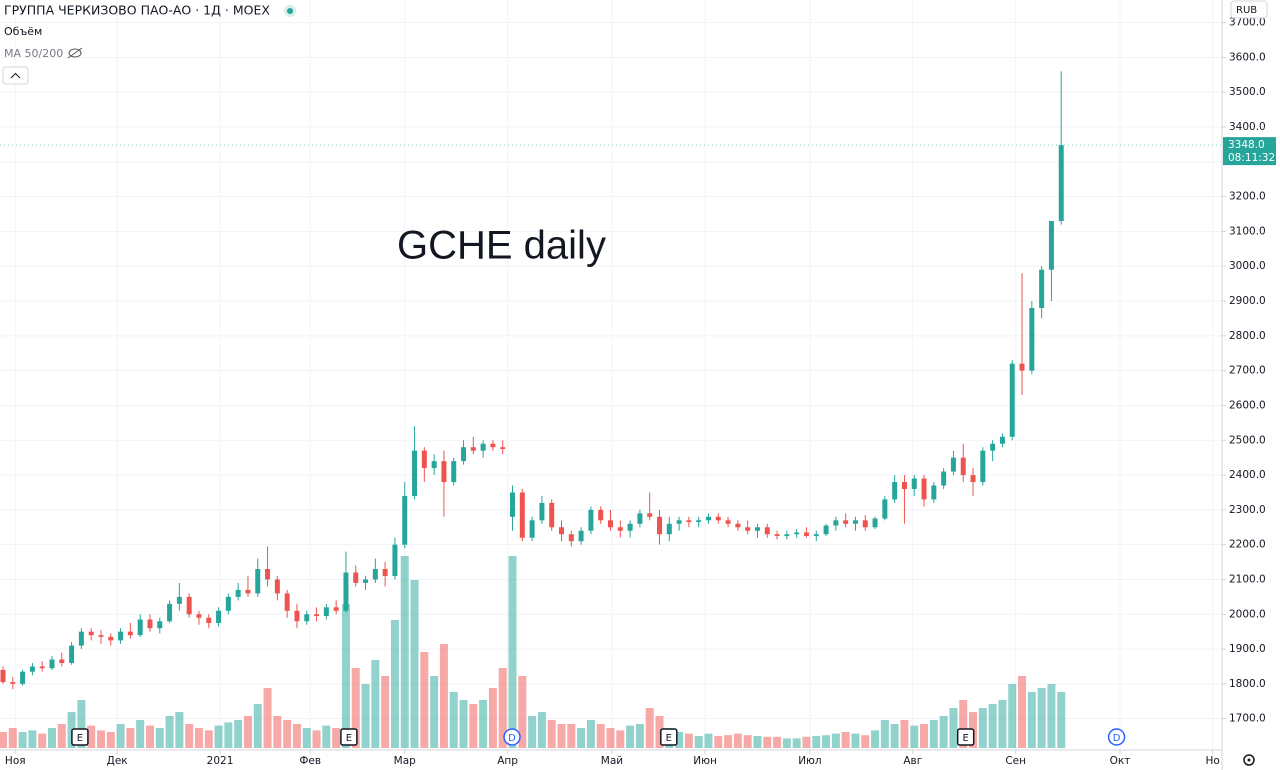  Describe the element at coordinates (1246, 10) in the screenshot. I see `currency: RUB` at that location.